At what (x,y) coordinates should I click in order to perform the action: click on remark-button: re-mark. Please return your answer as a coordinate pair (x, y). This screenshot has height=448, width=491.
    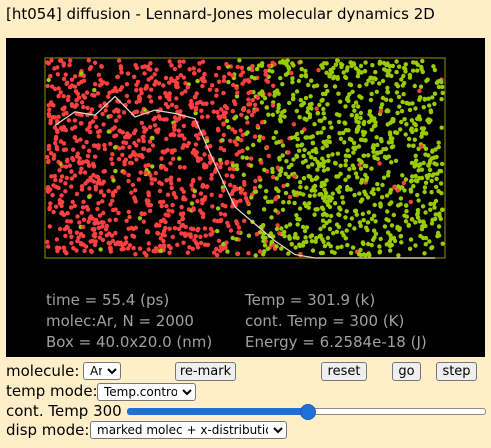
    Looking at the image, I should click on (205, 371).